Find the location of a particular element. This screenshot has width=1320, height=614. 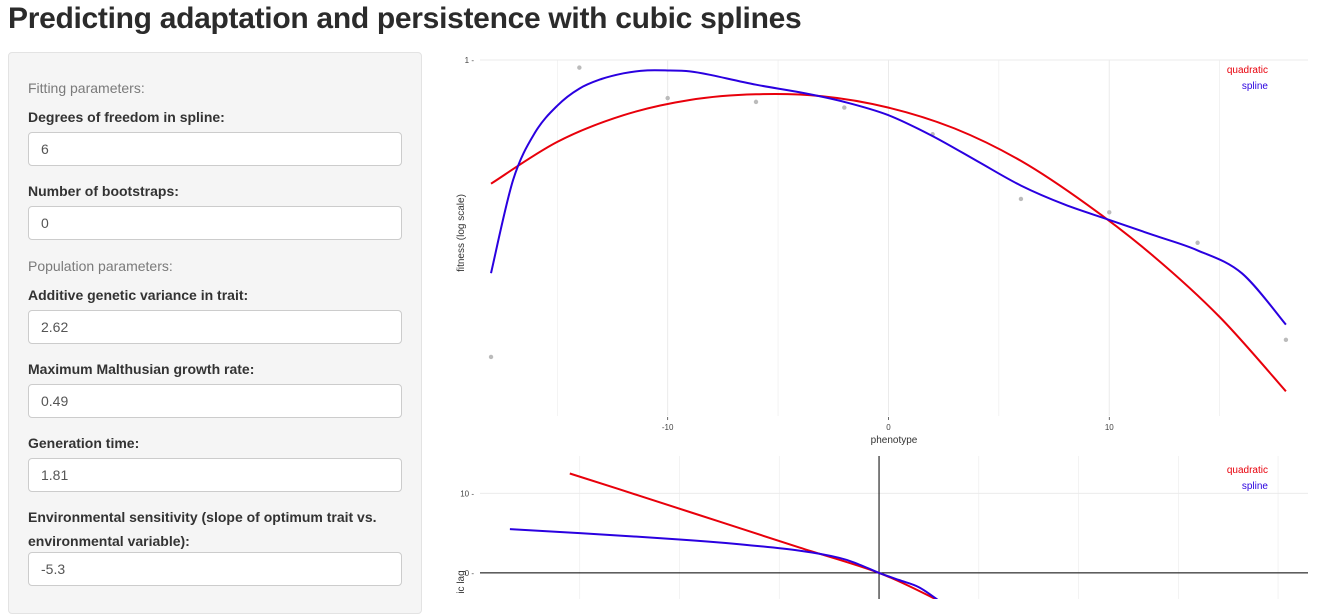

fitness-plot-xlabel: phenotype is located at coordinates (894, 440).